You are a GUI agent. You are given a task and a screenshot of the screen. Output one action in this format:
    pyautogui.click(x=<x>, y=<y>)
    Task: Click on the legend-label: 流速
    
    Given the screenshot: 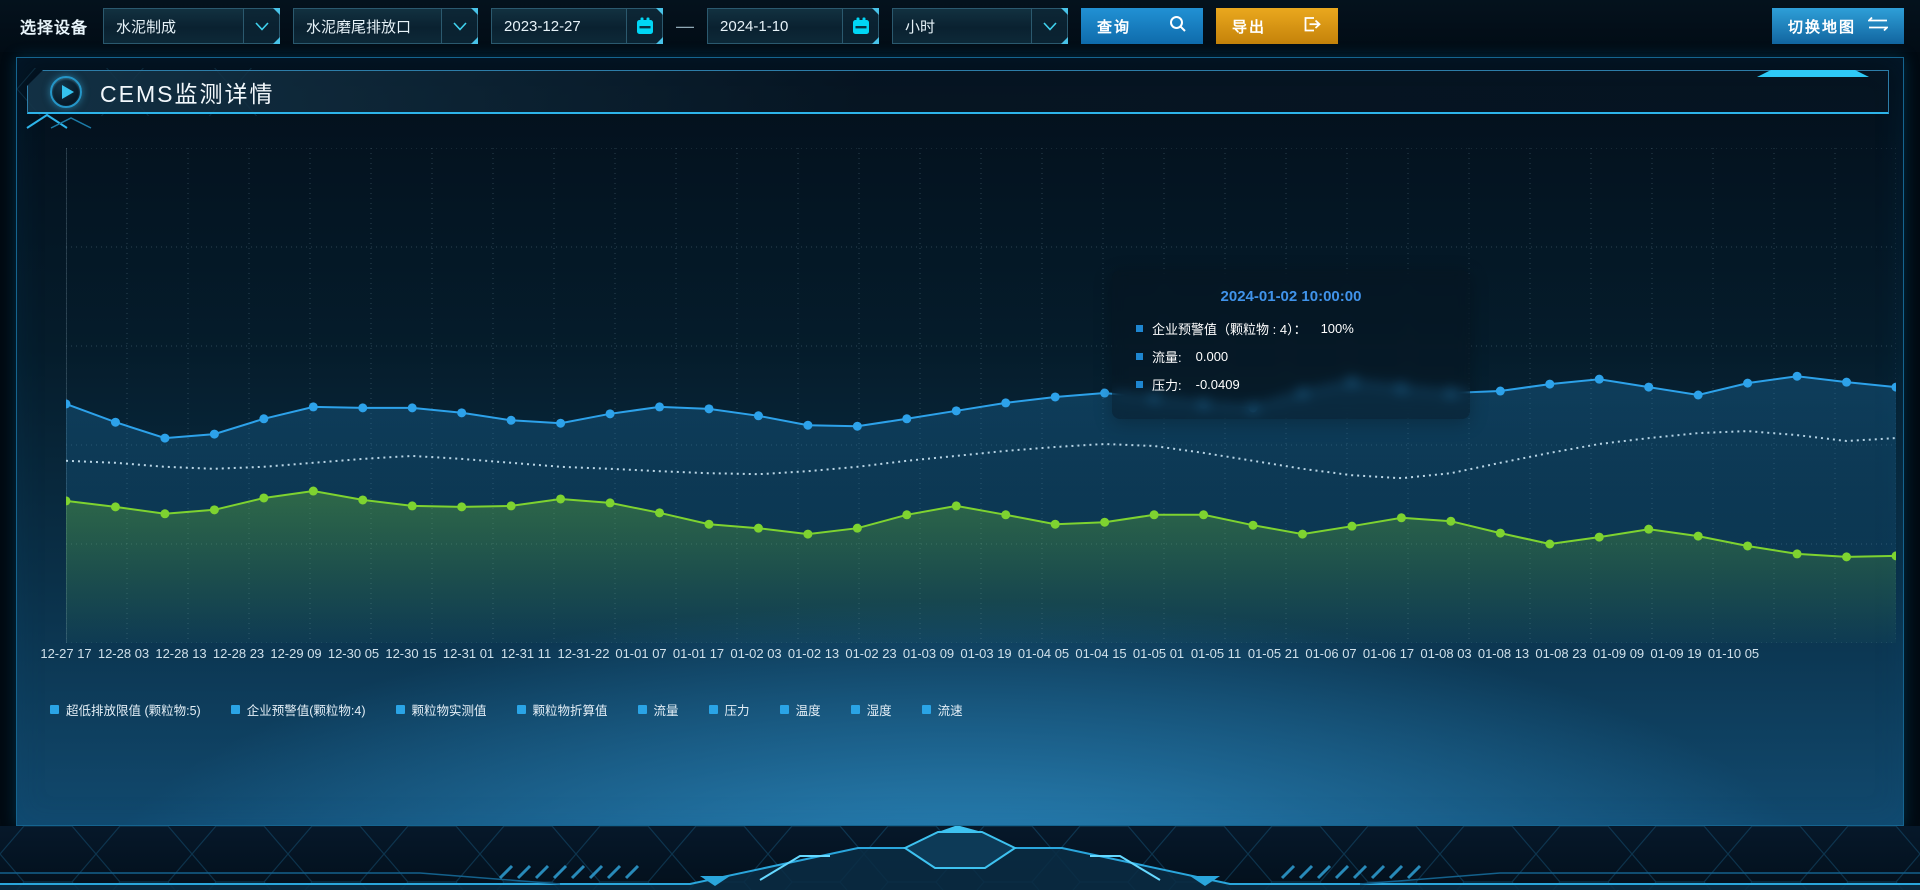 What is the action you would take?
    pyautogui.click(x=950, y=711)
    